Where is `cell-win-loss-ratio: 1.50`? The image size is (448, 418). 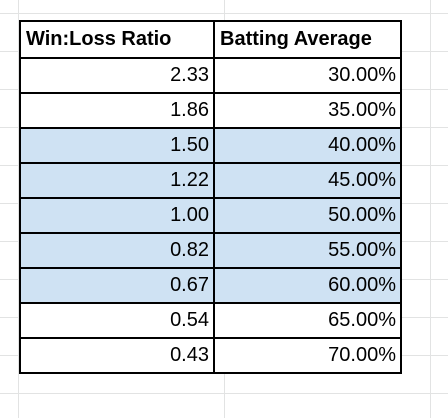 cell-win-loss-ratio: 1.50 is located at coordinates (117, 145).